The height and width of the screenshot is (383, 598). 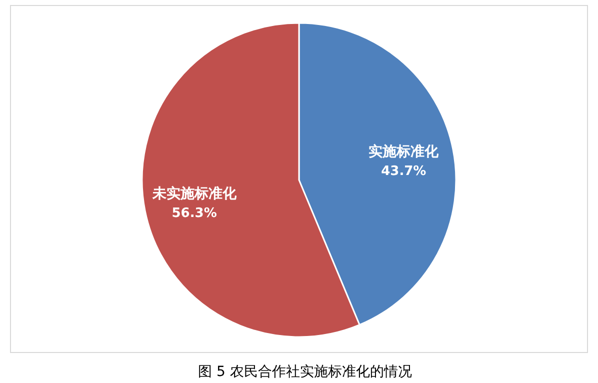 I want to click on slice-label: 实施标准化, so click(x=404, y=151).